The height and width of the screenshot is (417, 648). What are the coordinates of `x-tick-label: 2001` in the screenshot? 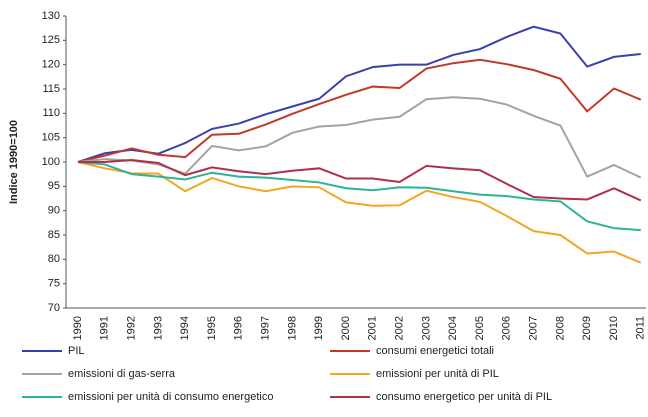 It's located at (373, 328).